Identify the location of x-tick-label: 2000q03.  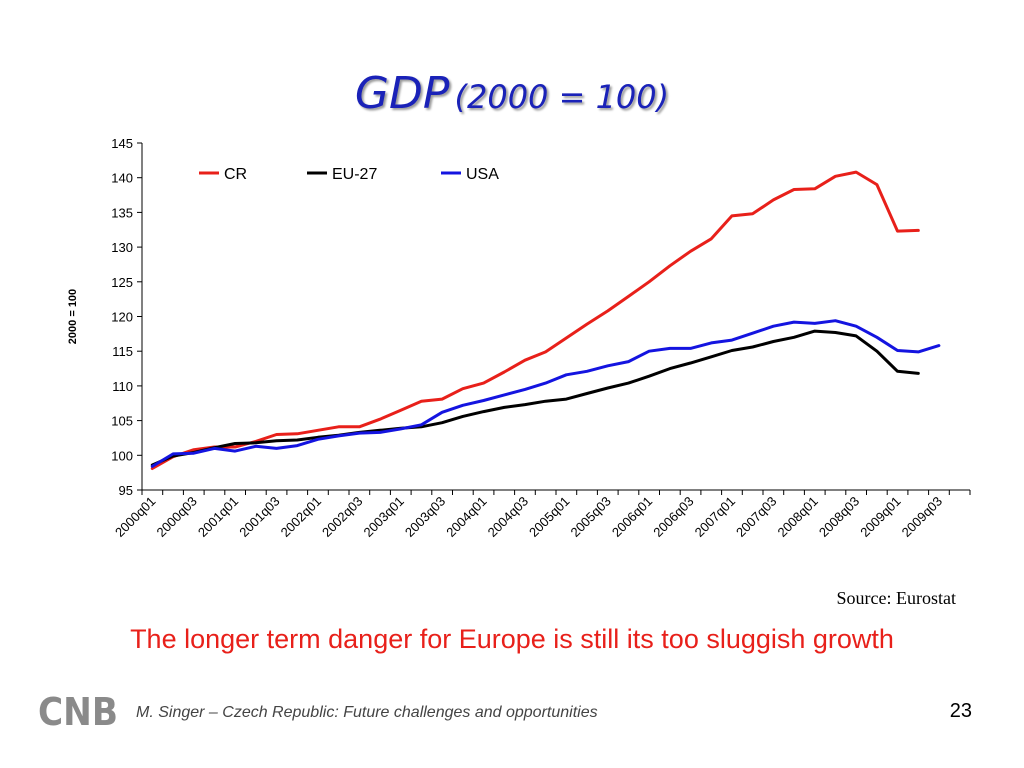
(176, 517).